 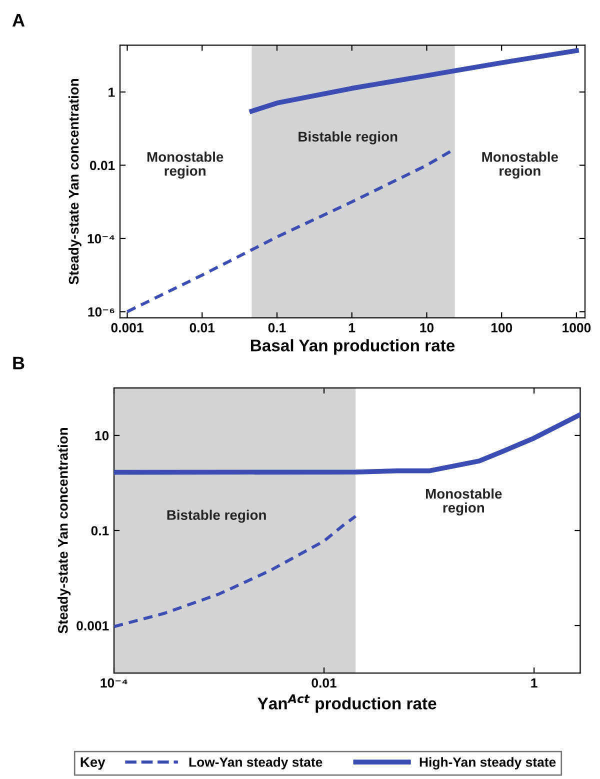 I want to click on x-tick-label: 100, so click(x=501, y=327).